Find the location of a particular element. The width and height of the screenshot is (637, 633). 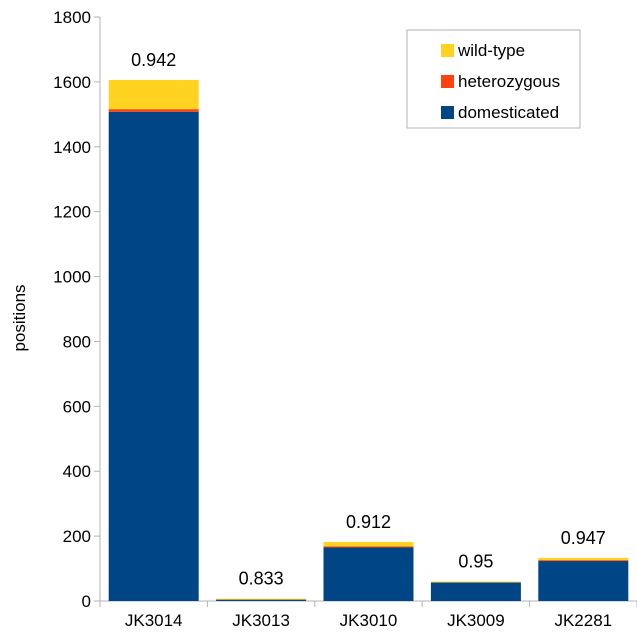

x-category-label: JK3009 is located at coordinates (476, 620).